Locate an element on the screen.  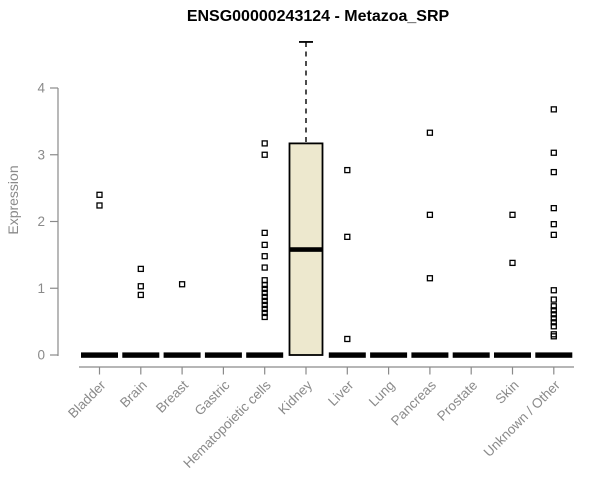
y-axis-tick-label: 4 is located at coordinates (41, 88).